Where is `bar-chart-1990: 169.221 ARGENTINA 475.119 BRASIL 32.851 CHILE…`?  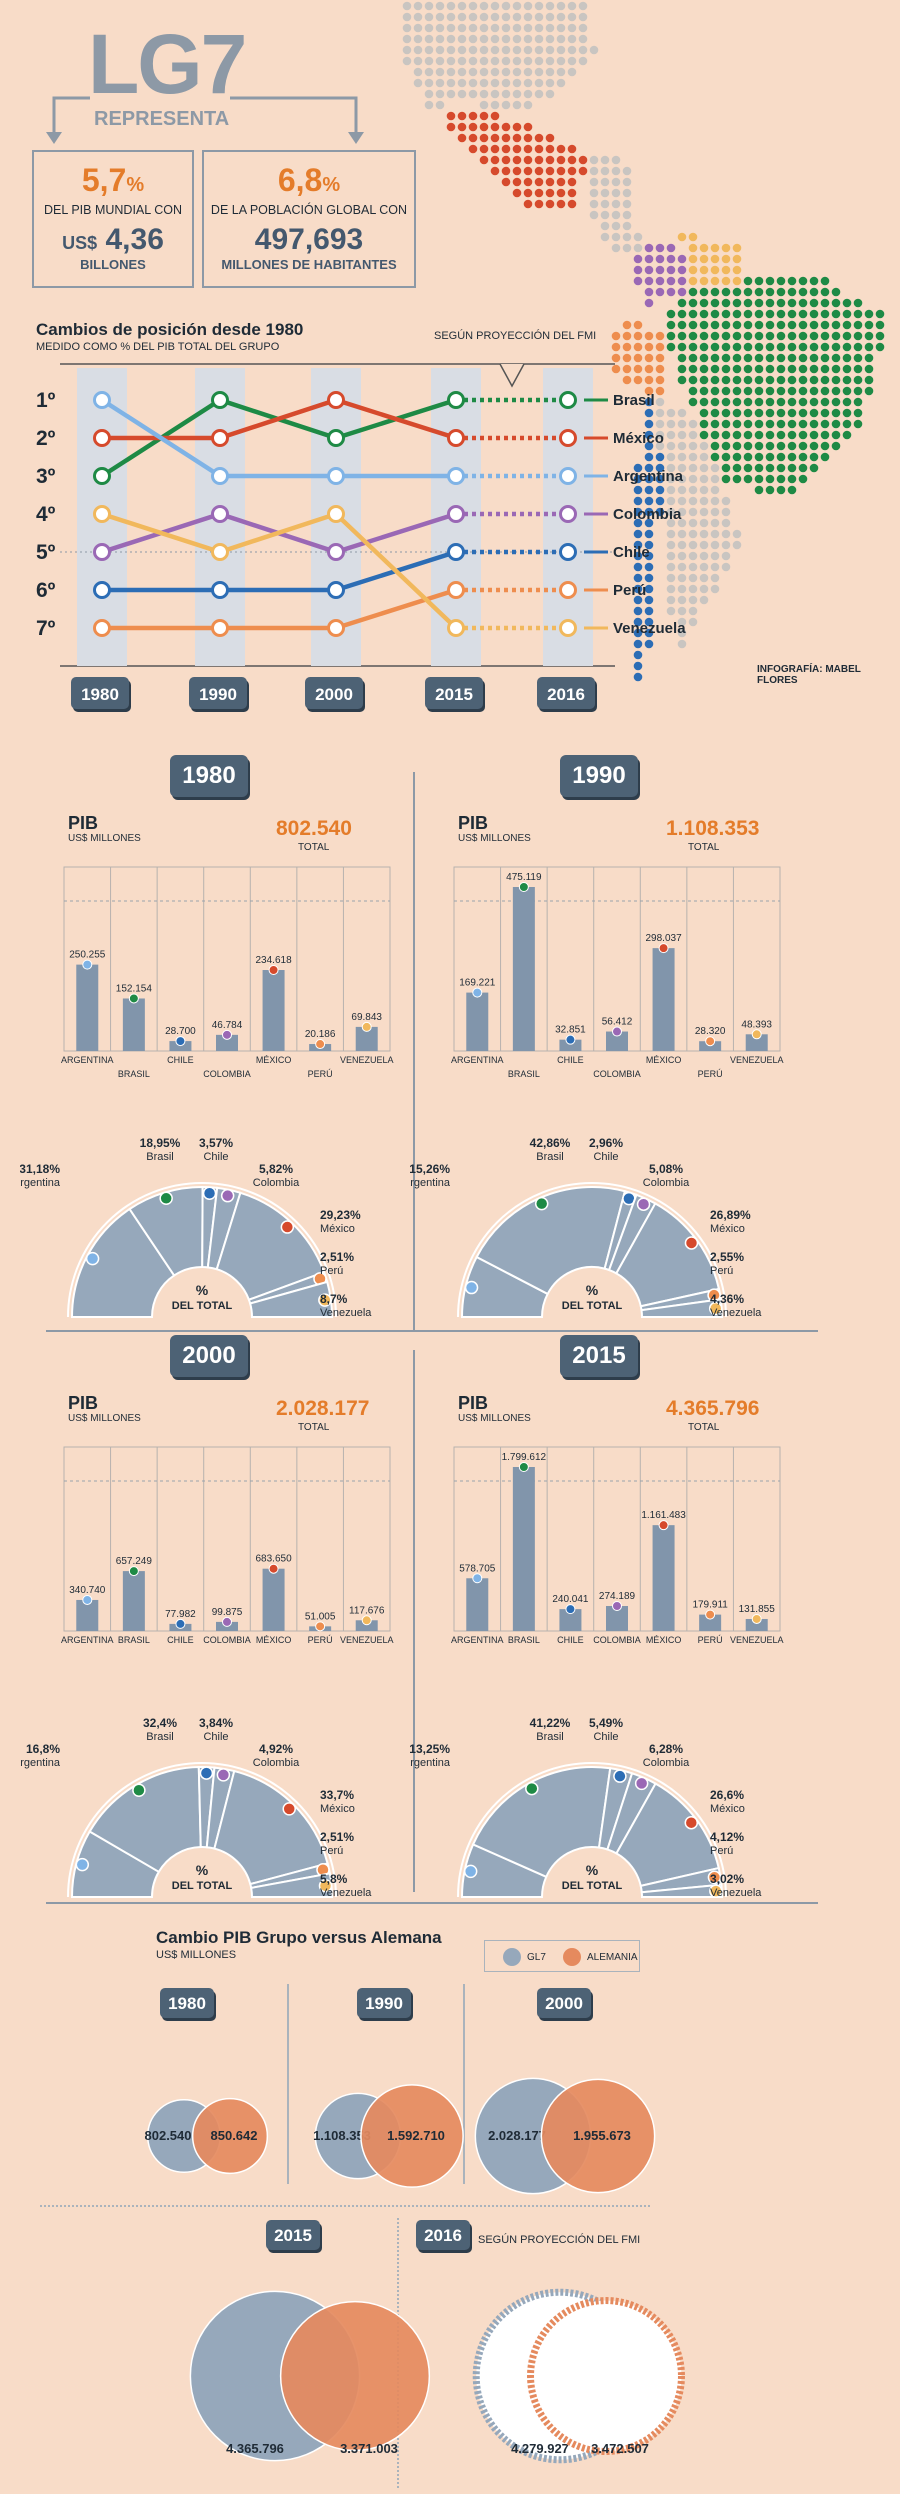 bar-chart-1990: 169.221 ARGENTINA 475.119 BRASIL 32.851 CHILE… is located at coordinates (617, 972).